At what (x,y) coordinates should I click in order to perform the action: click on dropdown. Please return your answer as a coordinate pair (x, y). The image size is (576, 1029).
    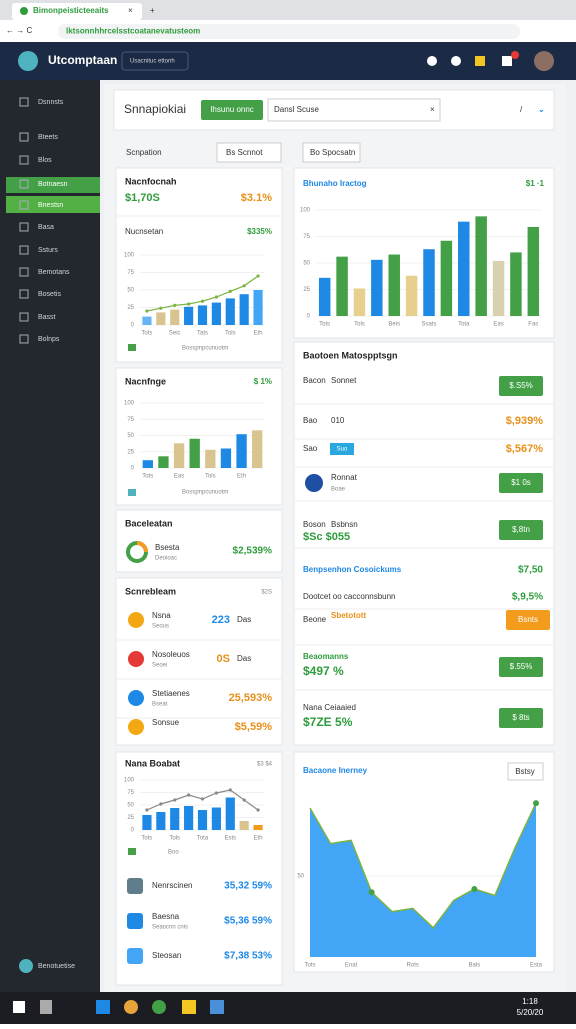
    Looking at the image, I should click on (249, 152).